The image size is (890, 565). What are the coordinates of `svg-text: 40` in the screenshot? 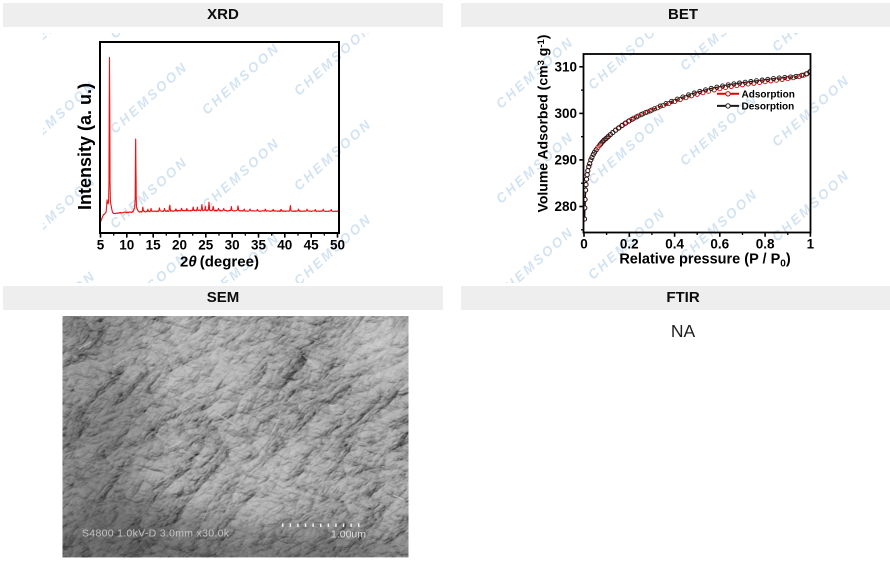 It's located at (284, 245).